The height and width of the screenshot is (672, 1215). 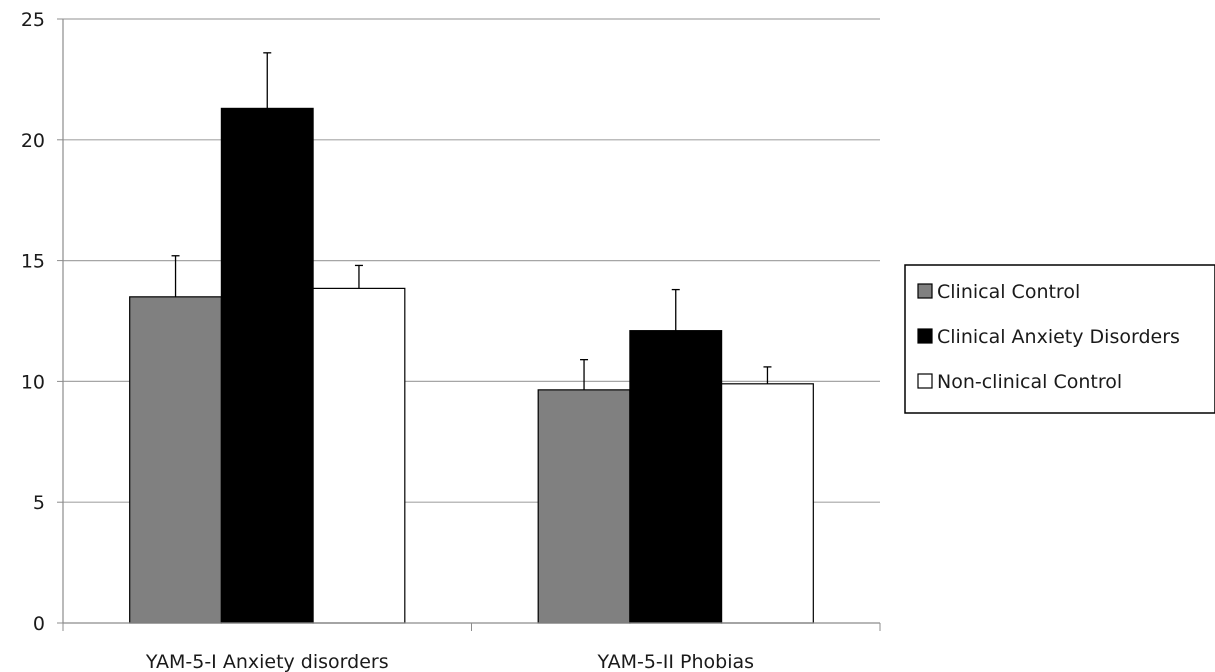 What do you see at coordinates (39, 624) in the screenshot?
I see `y-tick-label: 0` at bounding box center [39, 624].